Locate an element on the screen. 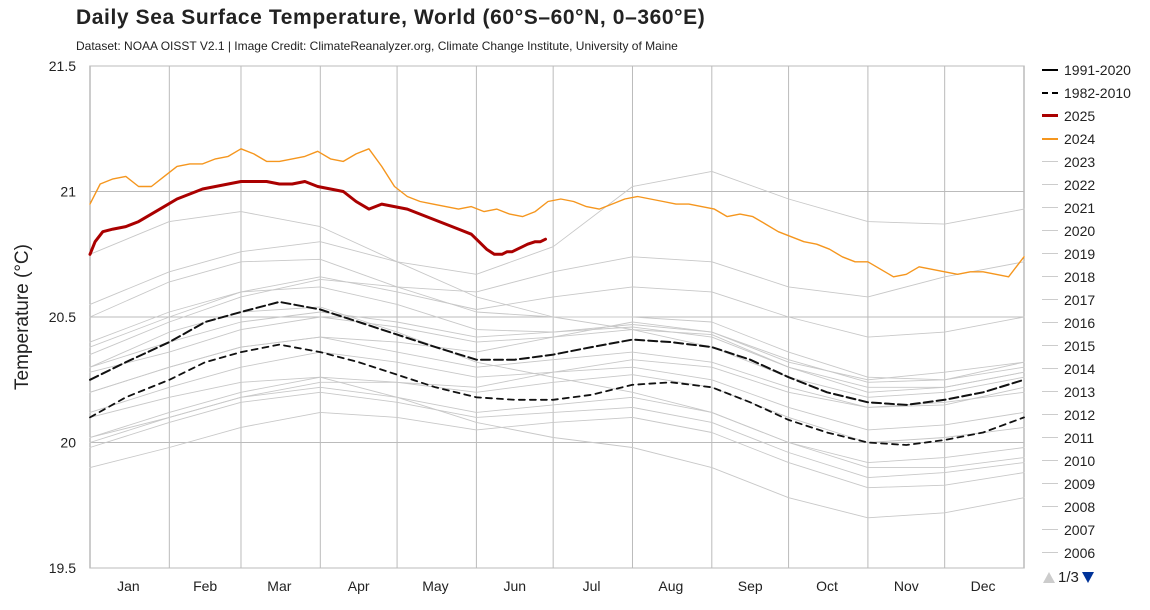 The height and width of the screenshot is (610, 1150). series-line-2017 is located at coordinates (557, 337).